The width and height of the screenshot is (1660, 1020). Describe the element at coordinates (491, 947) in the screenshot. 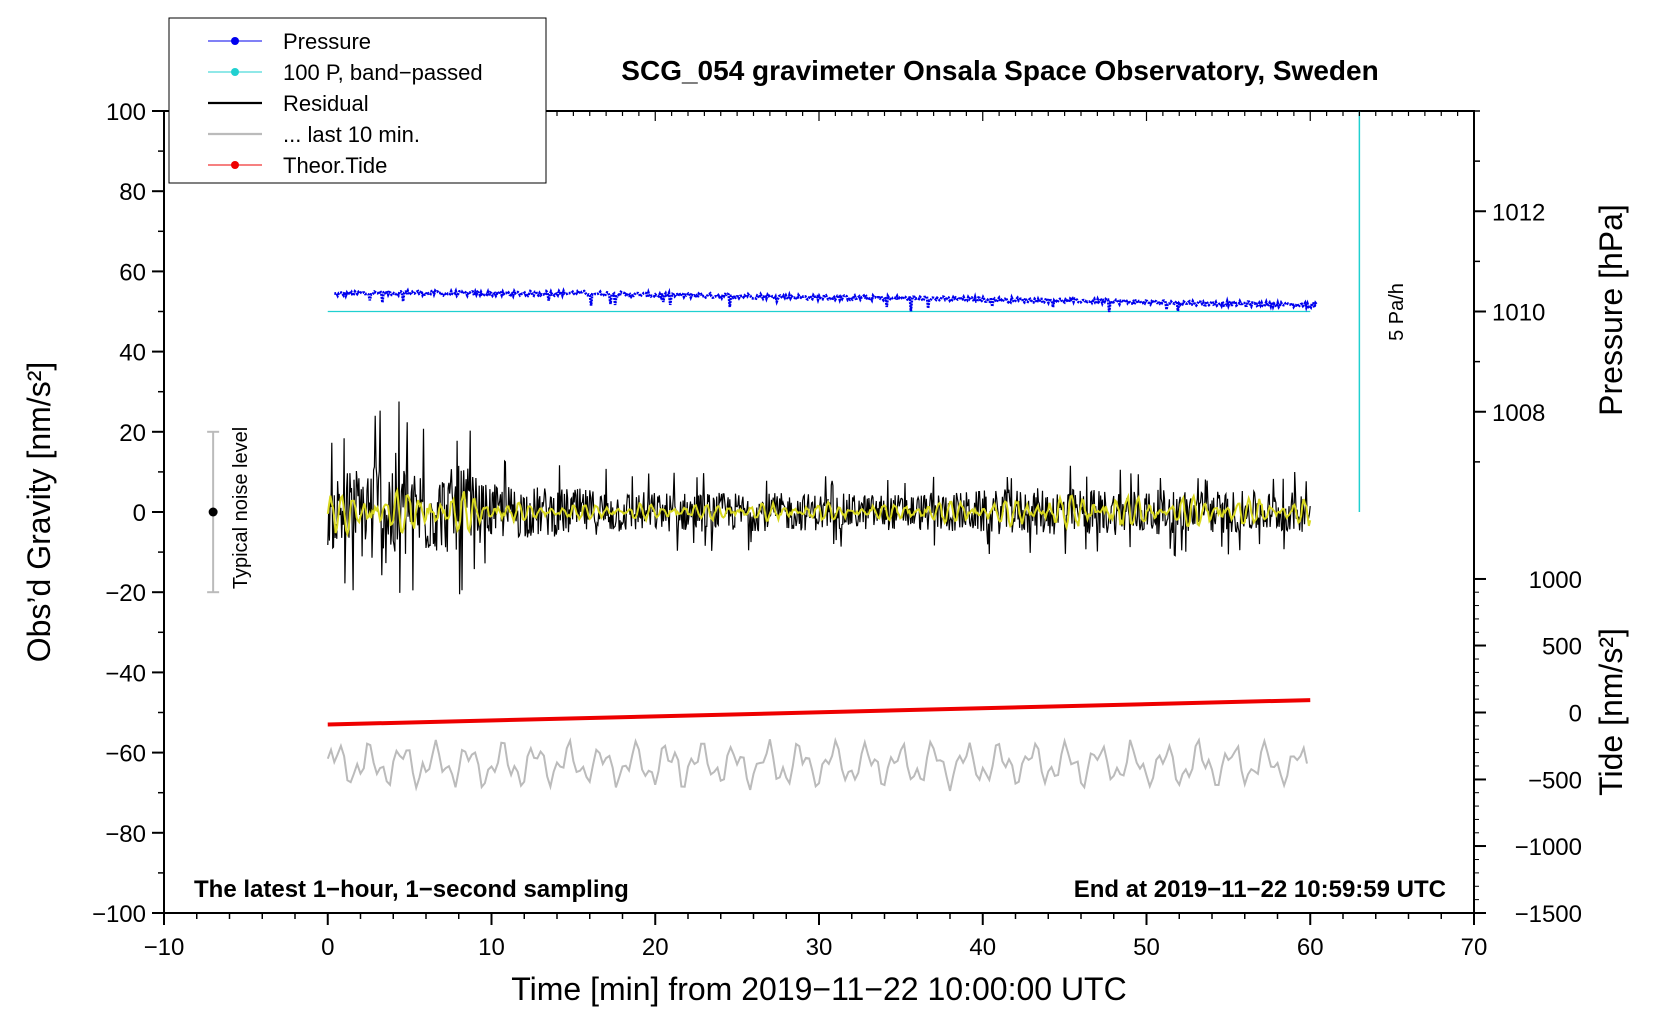

I see `x-tick-label: 10` at that location.